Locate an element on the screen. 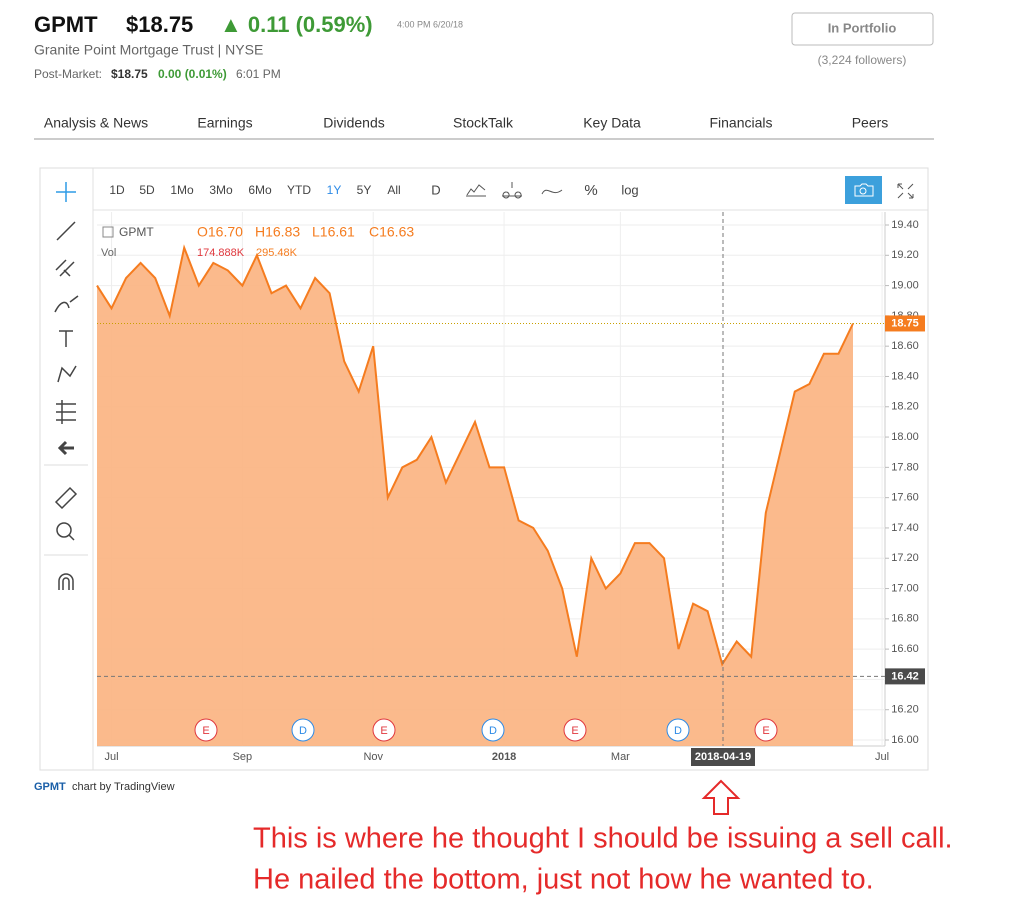  interval-button: D is located at coordinates (435, 189).